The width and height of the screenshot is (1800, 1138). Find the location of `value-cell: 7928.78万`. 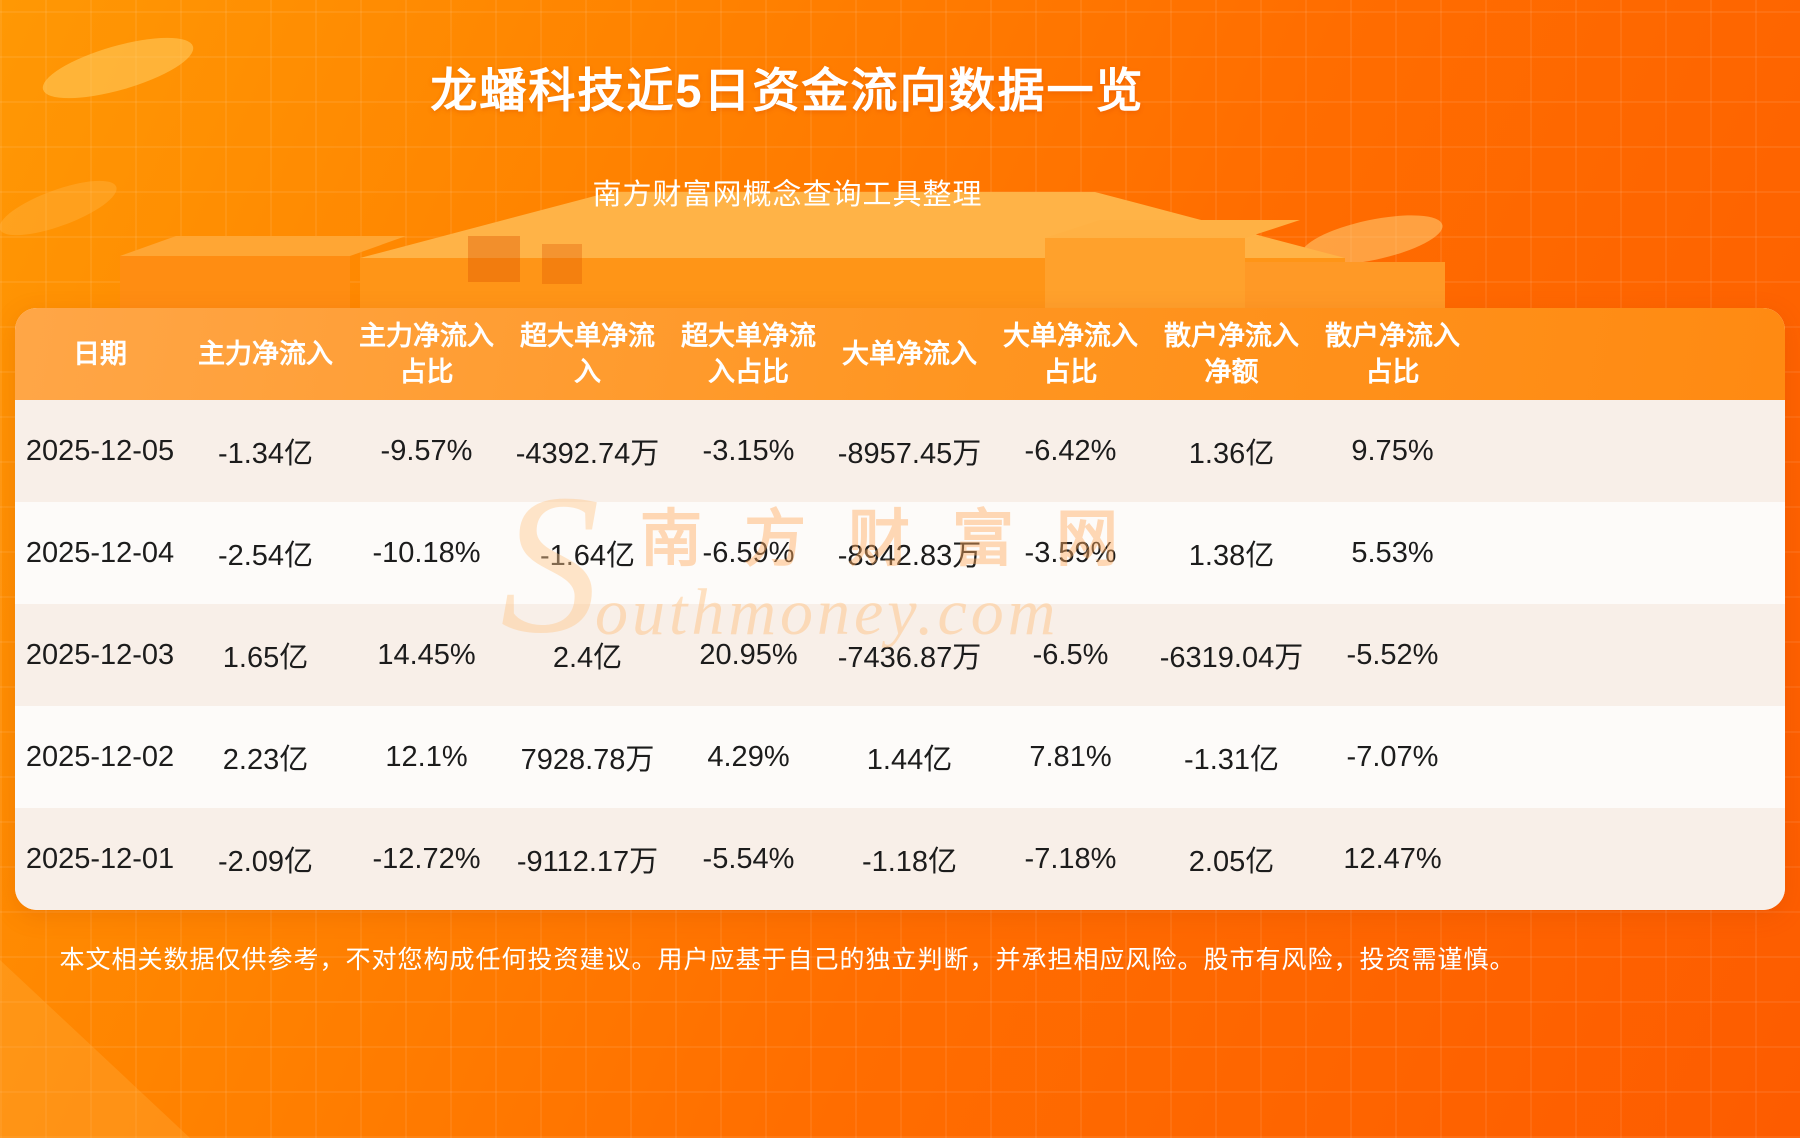

value-cell: 7928.78万 is located at coordinates (587, 760).